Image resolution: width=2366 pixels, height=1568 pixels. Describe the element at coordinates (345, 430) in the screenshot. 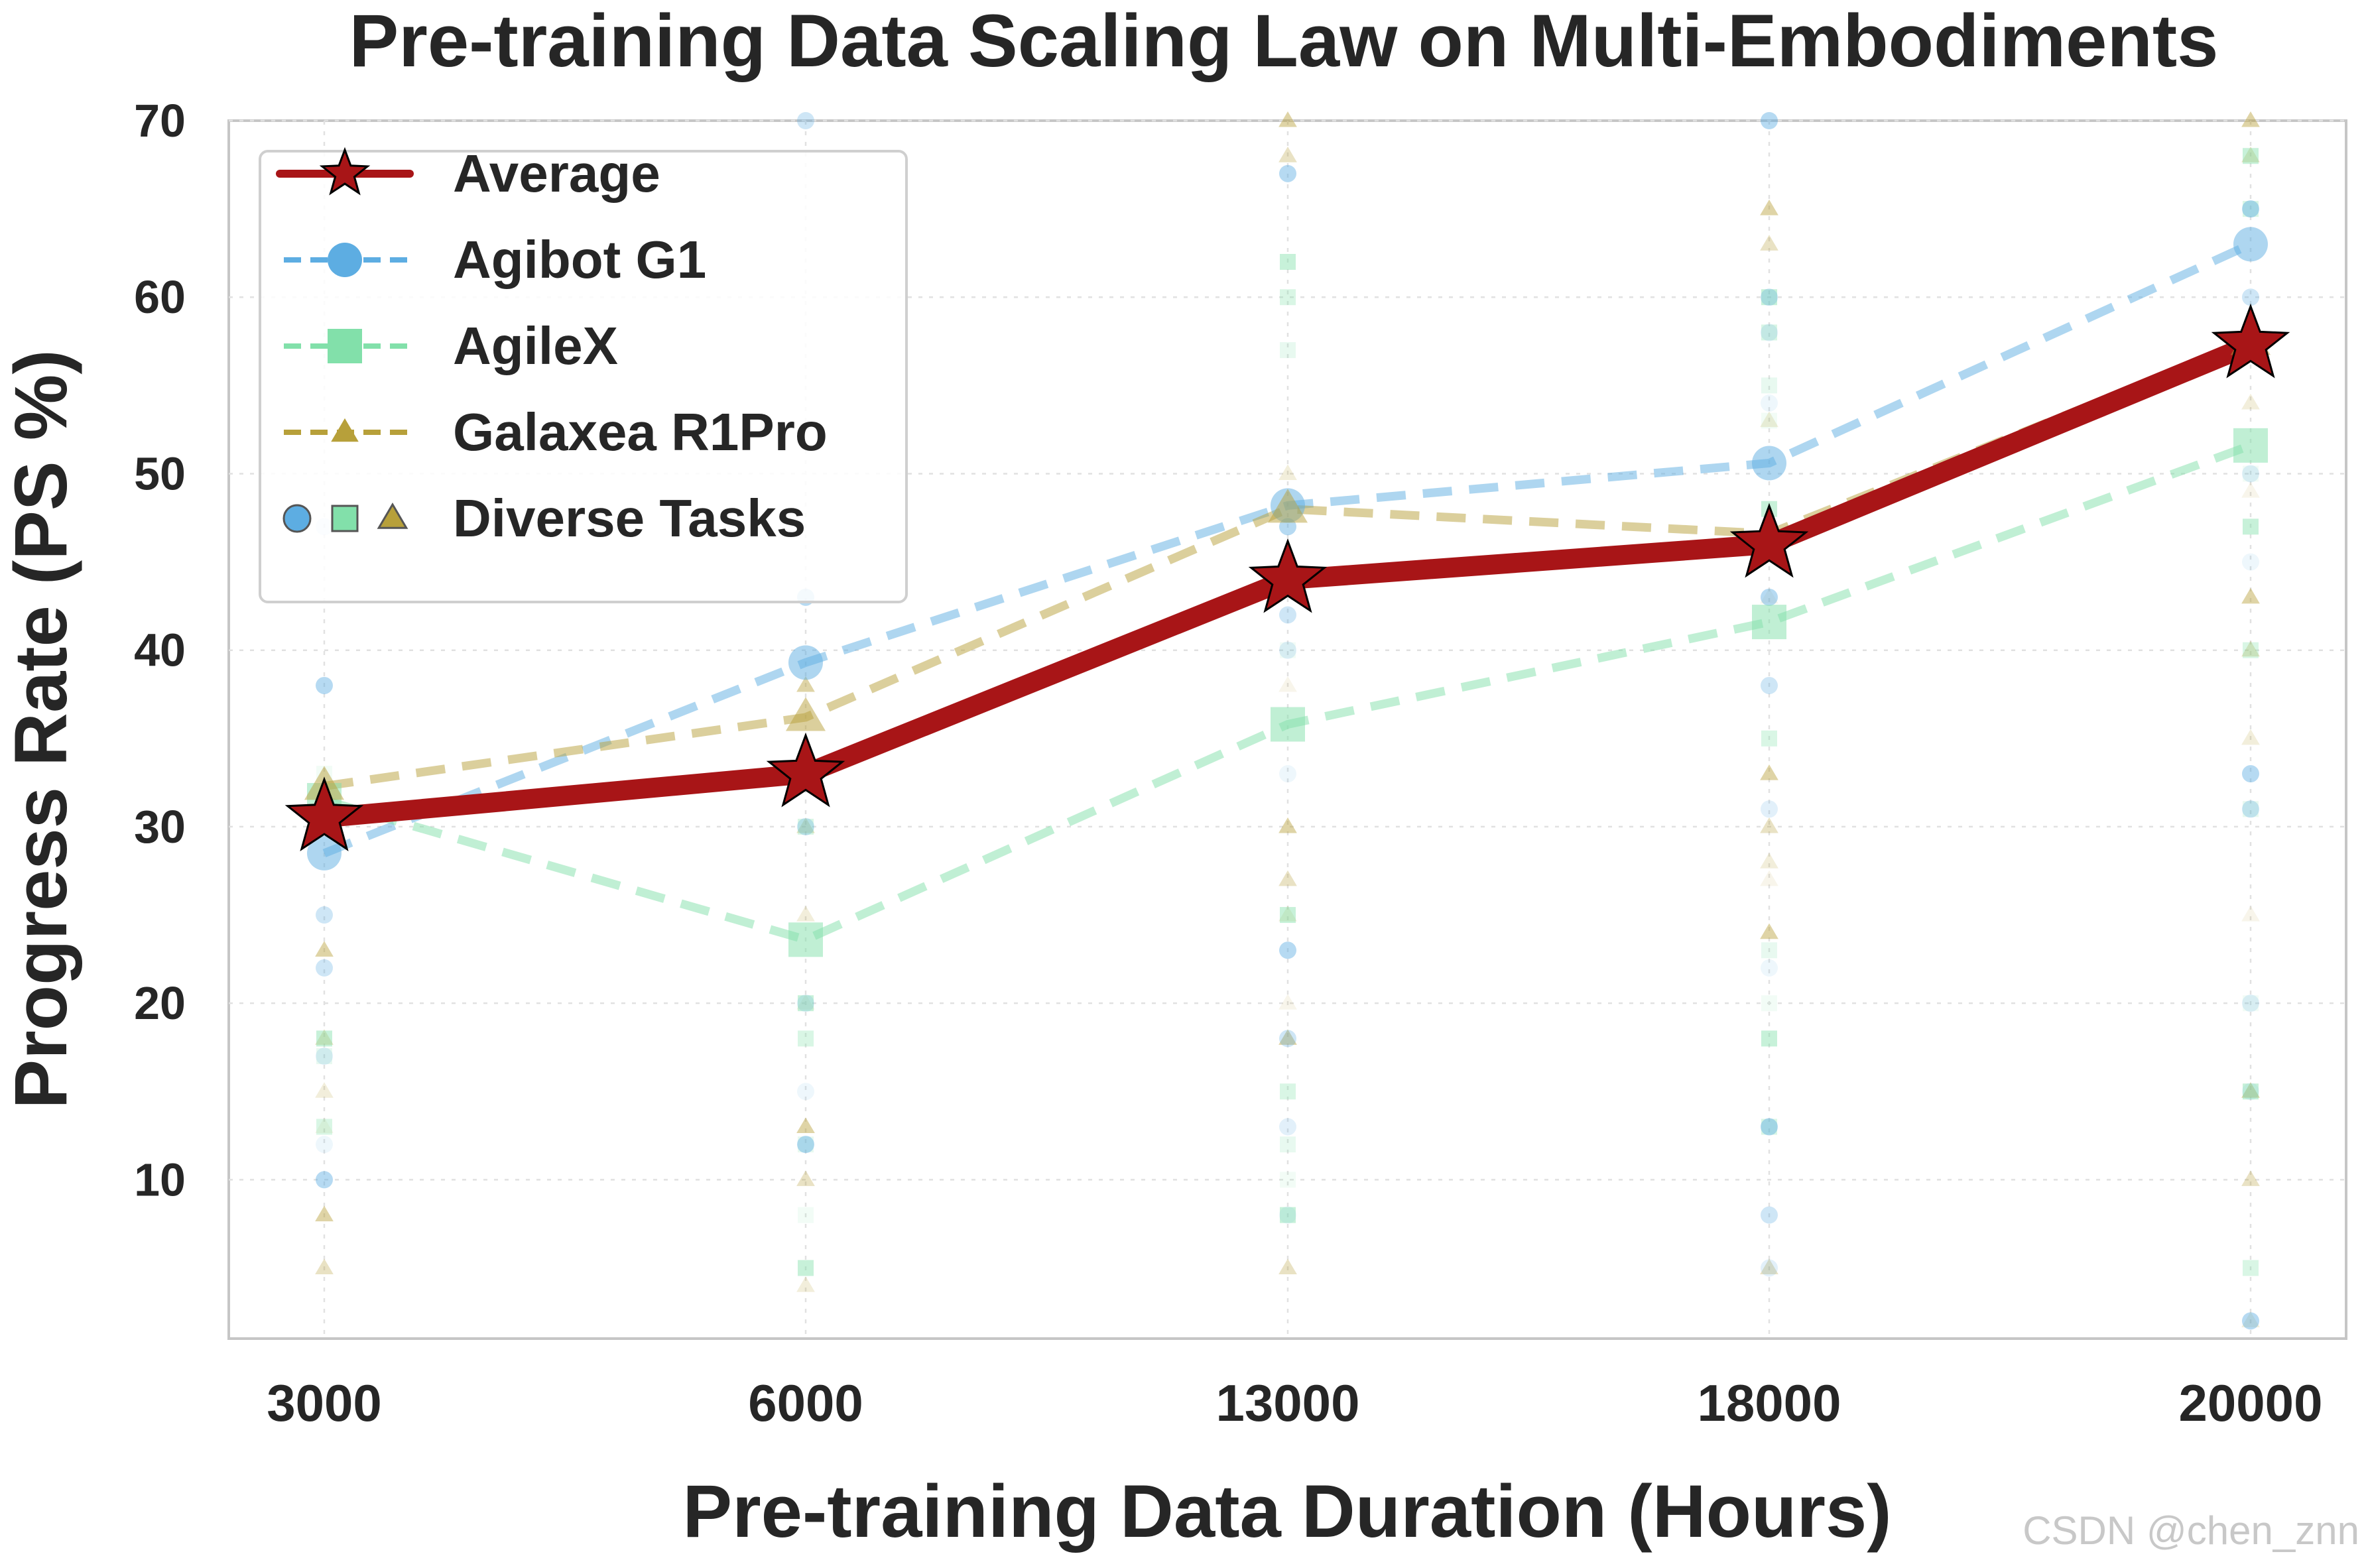

I see `legend-triangle-icon` at that location.